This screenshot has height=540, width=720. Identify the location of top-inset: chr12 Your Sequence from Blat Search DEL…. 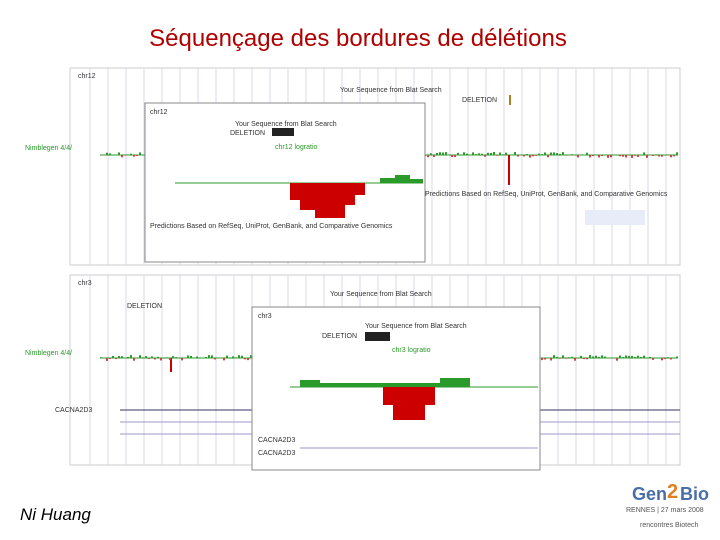
(285, 182).